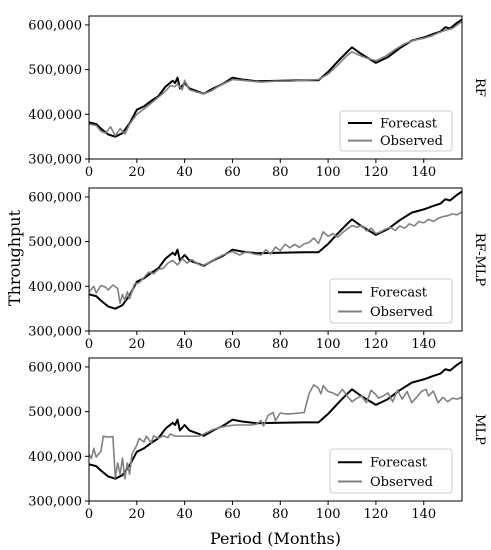 The image size is (491, 550). Describe the element at coordinates (479, 429) in the screenshot. I see `panel-label: MLP` at that location.